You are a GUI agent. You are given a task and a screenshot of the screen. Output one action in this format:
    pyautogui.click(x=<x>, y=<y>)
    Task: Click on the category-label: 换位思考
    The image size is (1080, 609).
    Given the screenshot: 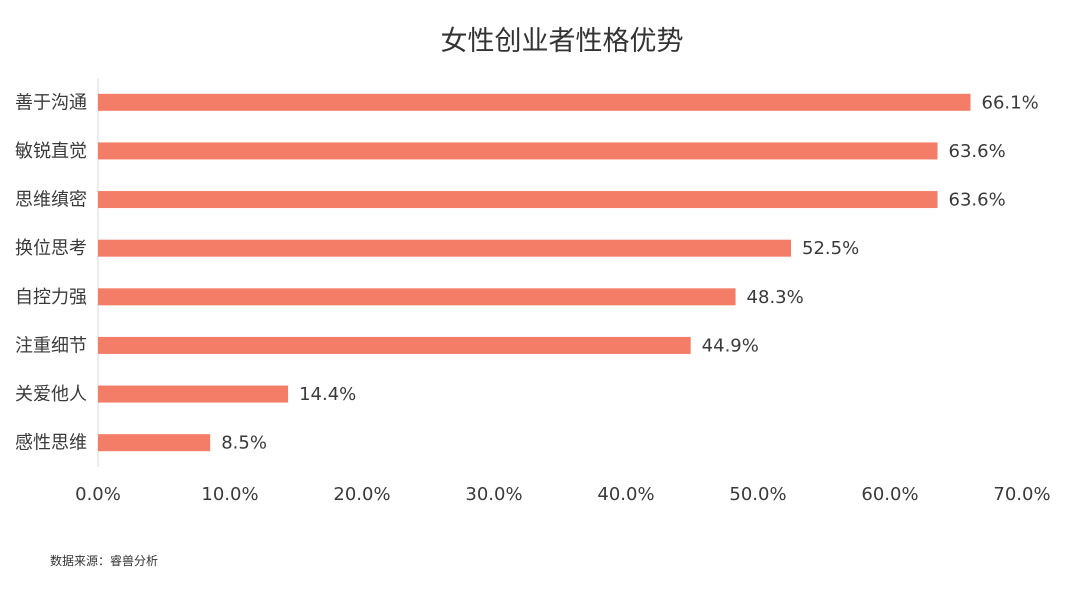 What is the action you would take?
    pyautogui.click(x=51, y=248)
    